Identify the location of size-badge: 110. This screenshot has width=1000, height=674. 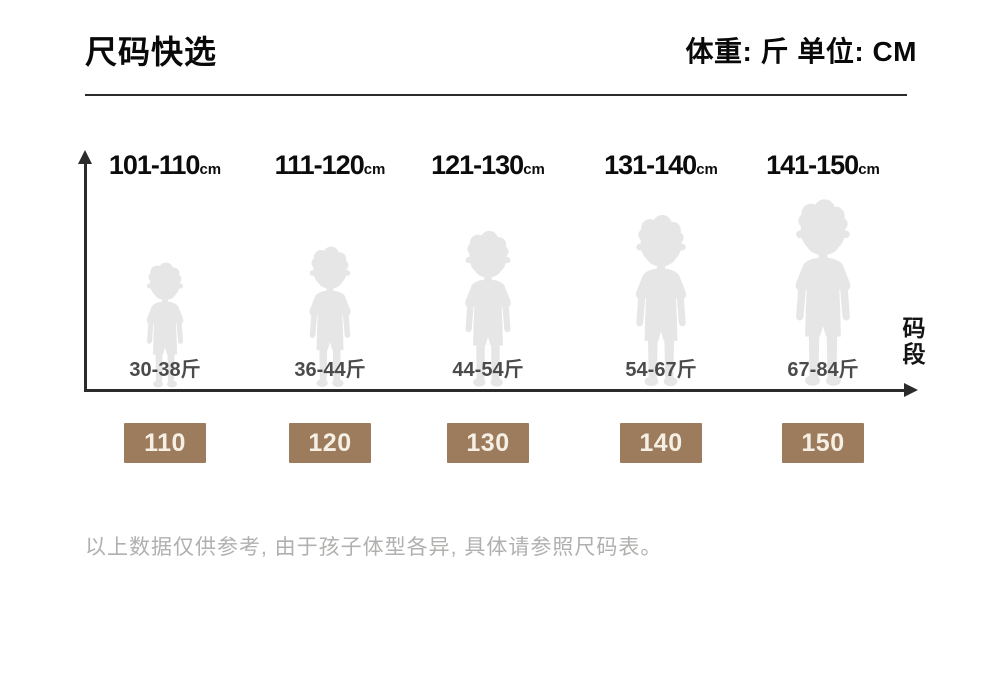
(165, 443).